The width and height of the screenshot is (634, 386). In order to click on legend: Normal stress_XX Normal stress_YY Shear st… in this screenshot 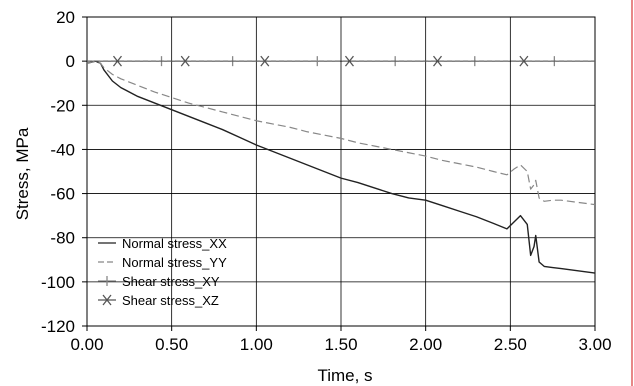, I will do `click(162, 272)`.